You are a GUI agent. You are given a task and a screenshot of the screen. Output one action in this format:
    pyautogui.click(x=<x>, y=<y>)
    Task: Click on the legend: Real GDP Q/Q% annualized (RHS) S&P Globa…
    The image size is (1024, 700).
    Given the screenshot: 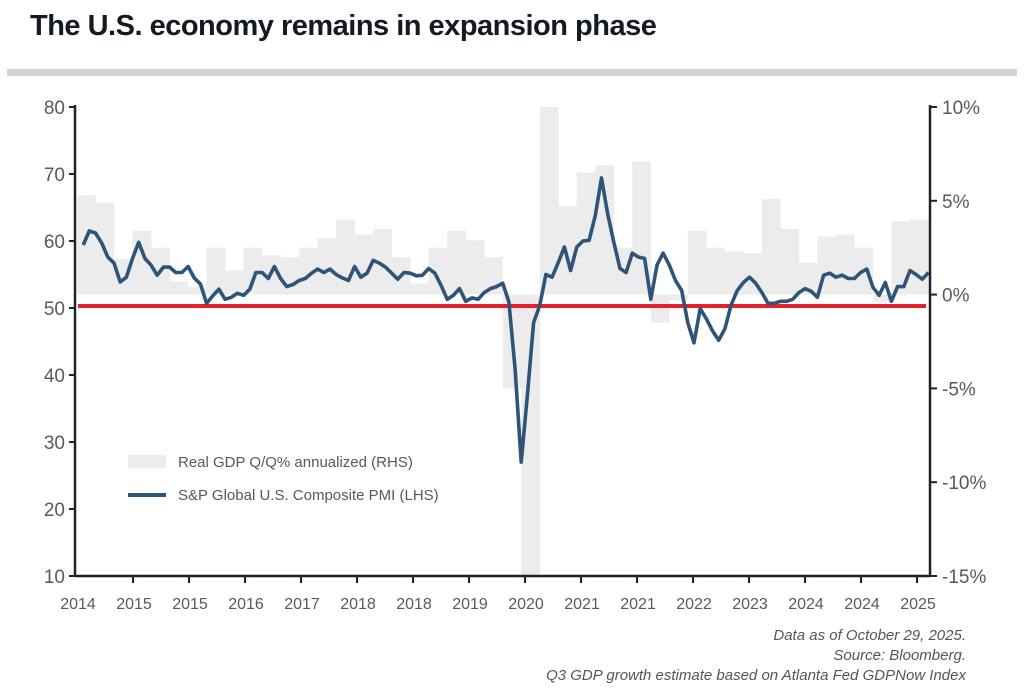 What is the action you would take?
    pyautogui.click(x=283, y=479)
    